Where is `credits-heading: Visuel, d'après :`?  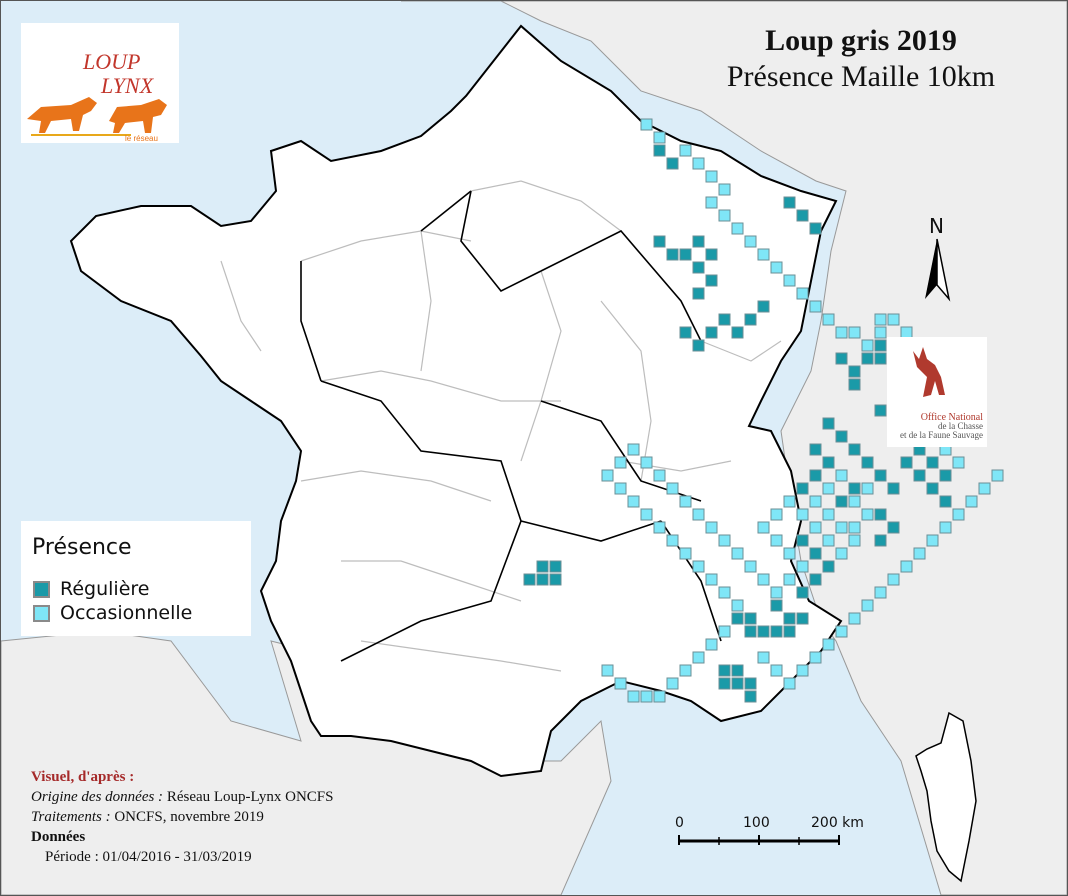 credits-heading: Visuel, d'après : is located at coordinates (83, 777).